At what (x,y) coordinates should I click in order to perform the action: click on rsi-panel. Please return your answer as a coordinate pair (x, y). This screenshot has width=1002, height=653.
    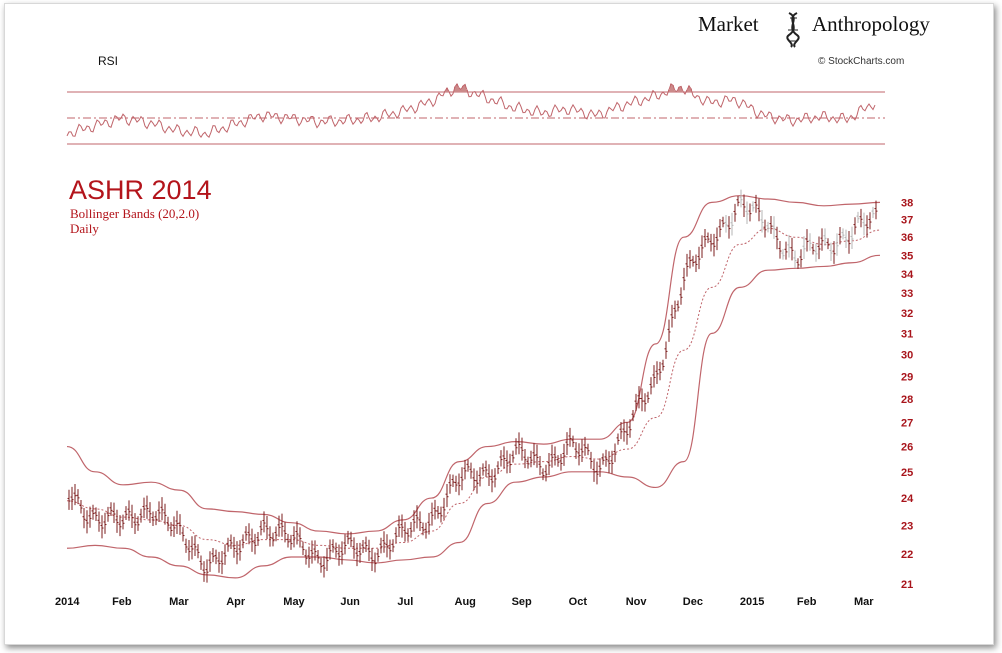
    Looking at the image, I should click on (475, 113).